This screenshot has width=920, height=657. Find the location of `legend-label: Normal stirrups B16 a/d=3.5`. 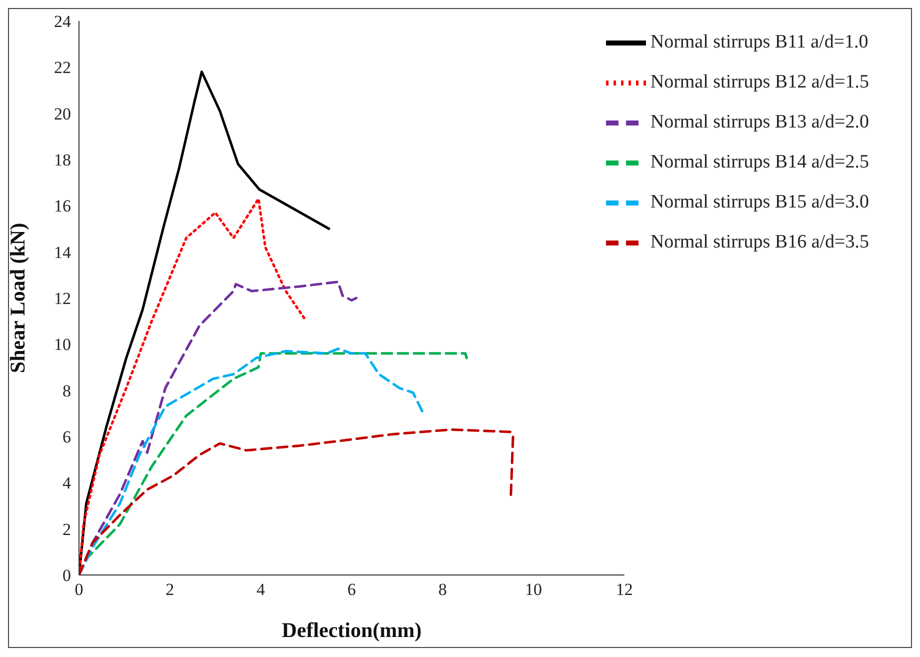

legend-label: Normal stirrups B16 a/d=3.5 is located at coordinates (759, 241).